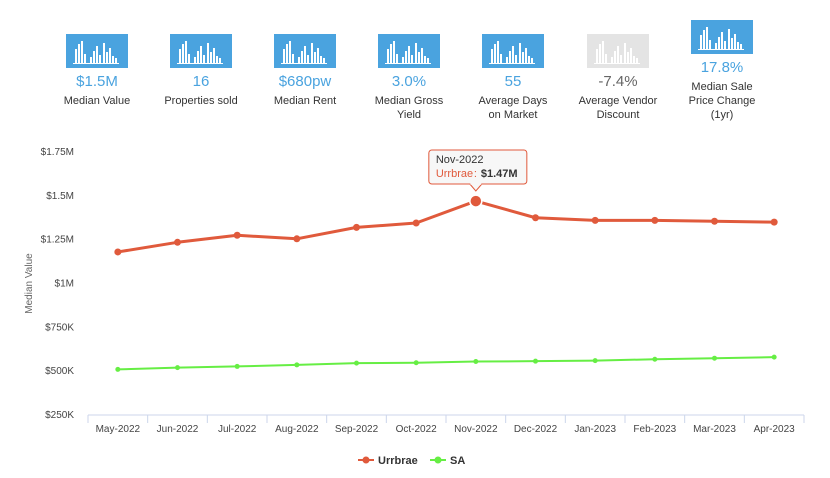 Image resolution: width=830 pixels, height=478 pixels. I want to click on y-tick-label: $500K, so click(59, 371).